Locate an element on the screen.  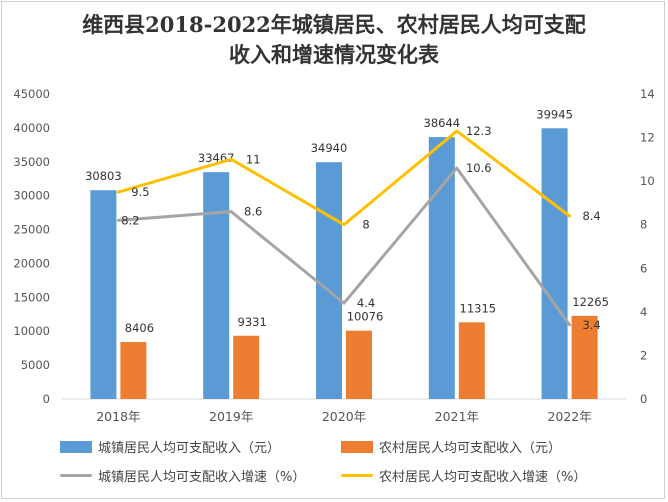
data-label: 8.4 is located at coordinates (591, 216).